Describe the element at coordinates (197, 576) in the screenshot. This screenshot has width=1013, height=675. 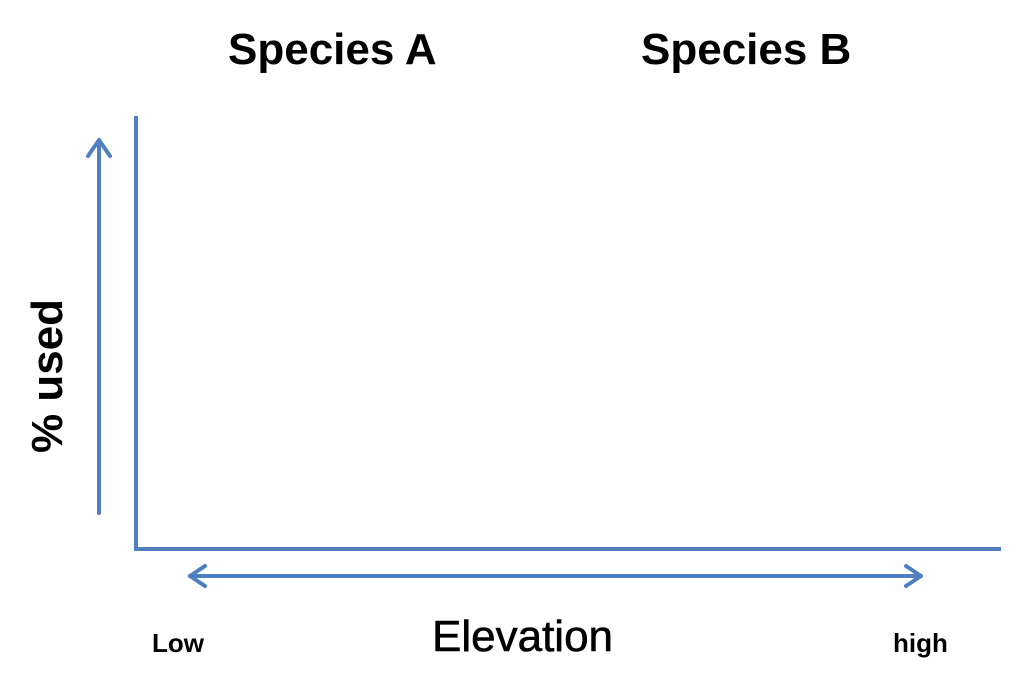
I see `left-arrowhead-icon` at that location.